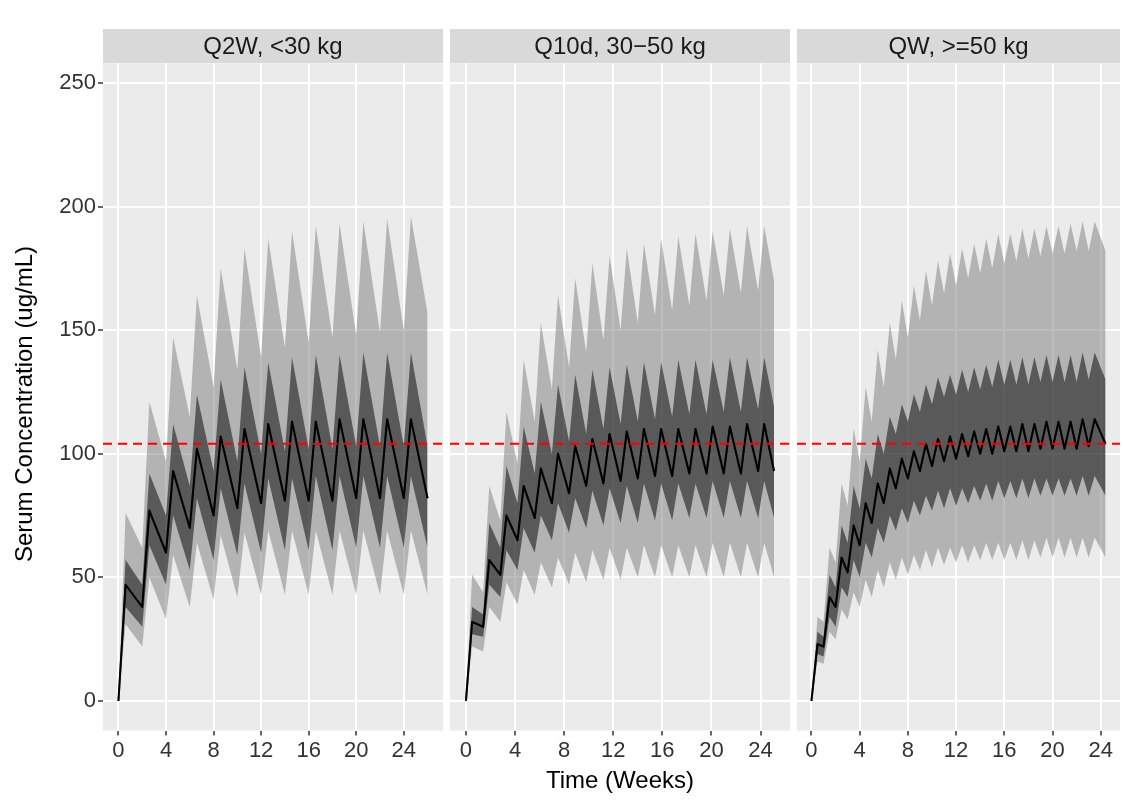 Image resolution: width=1124 pixels, height=800 pixels. I want to click on chart-title: Q2W, <30 kg, so click(273, 46).